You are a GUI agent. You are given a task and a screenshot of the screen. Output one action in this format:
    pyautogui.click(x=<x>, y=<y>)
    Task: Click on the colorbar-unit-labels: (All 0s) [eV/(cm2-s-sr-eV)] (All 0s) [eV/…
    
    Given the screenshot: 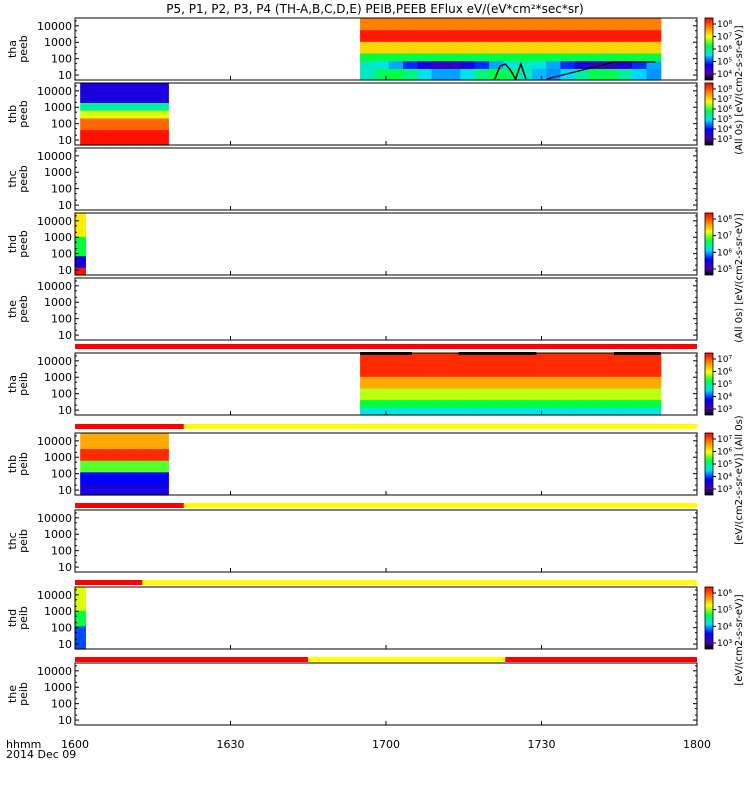 What is the action you would take?
    pyautogui.click(x=739, y=355)
    